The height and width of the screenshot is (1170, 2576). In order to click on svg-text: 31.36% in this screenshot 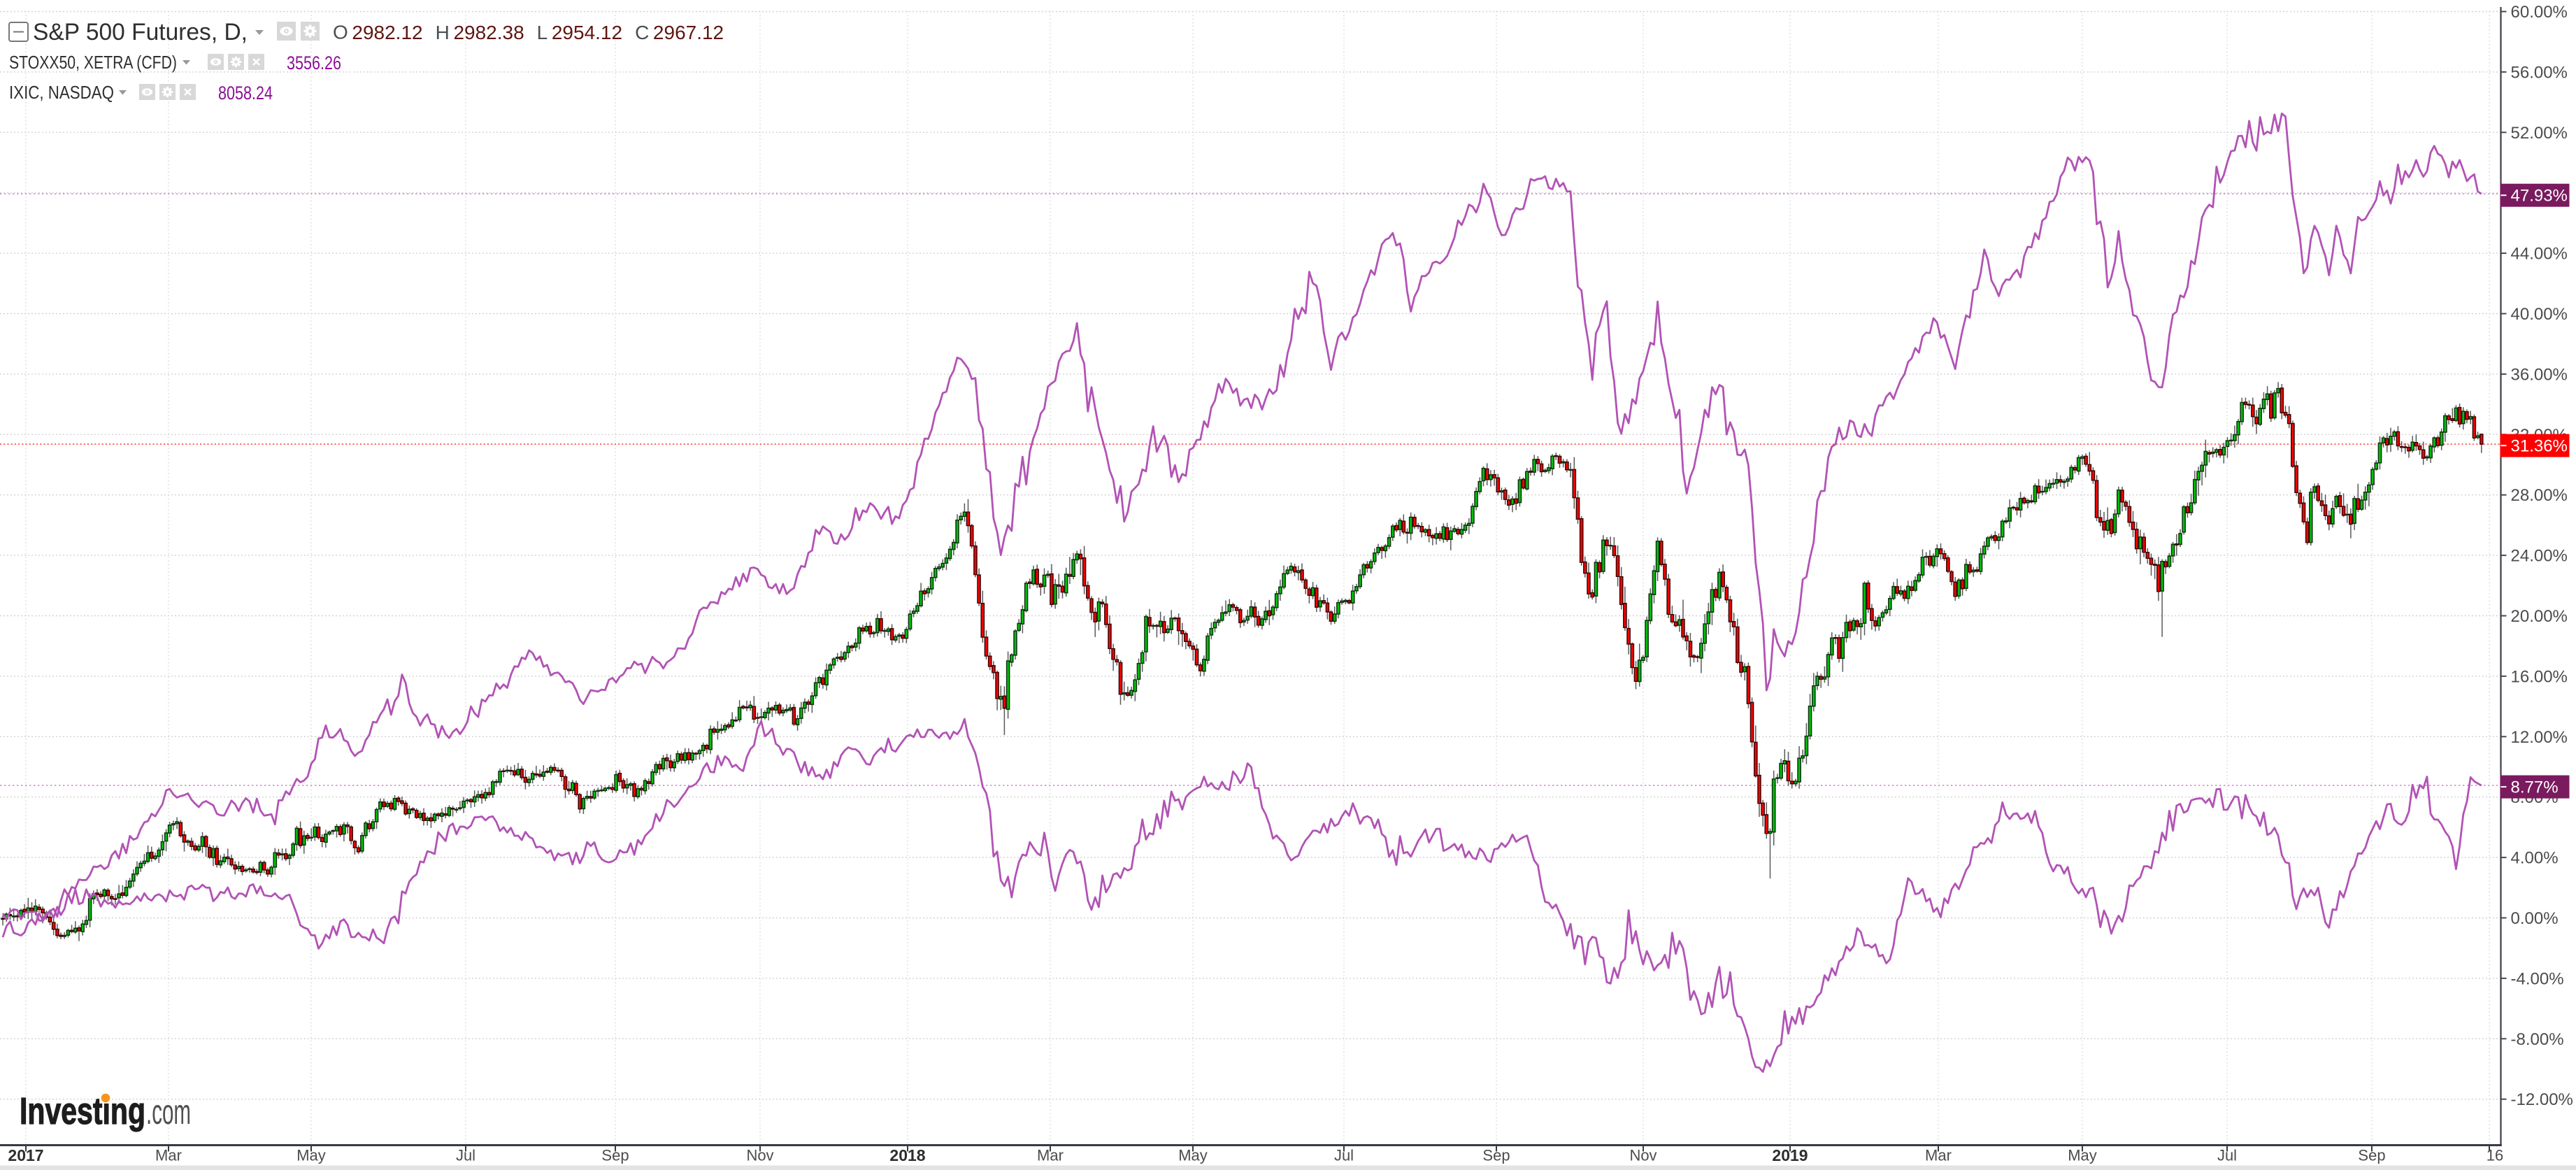, I will do `click(2539, 447)`.